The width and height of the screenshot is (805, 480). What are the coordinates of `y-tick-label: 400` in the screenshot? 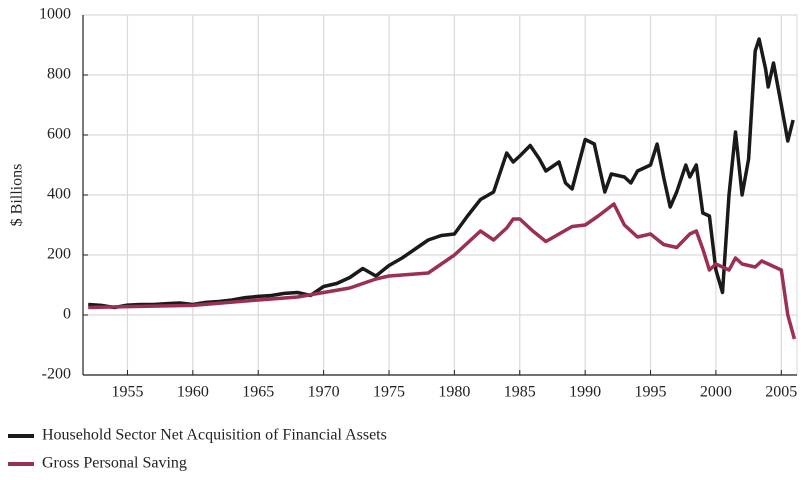 It's located at (59, 194).